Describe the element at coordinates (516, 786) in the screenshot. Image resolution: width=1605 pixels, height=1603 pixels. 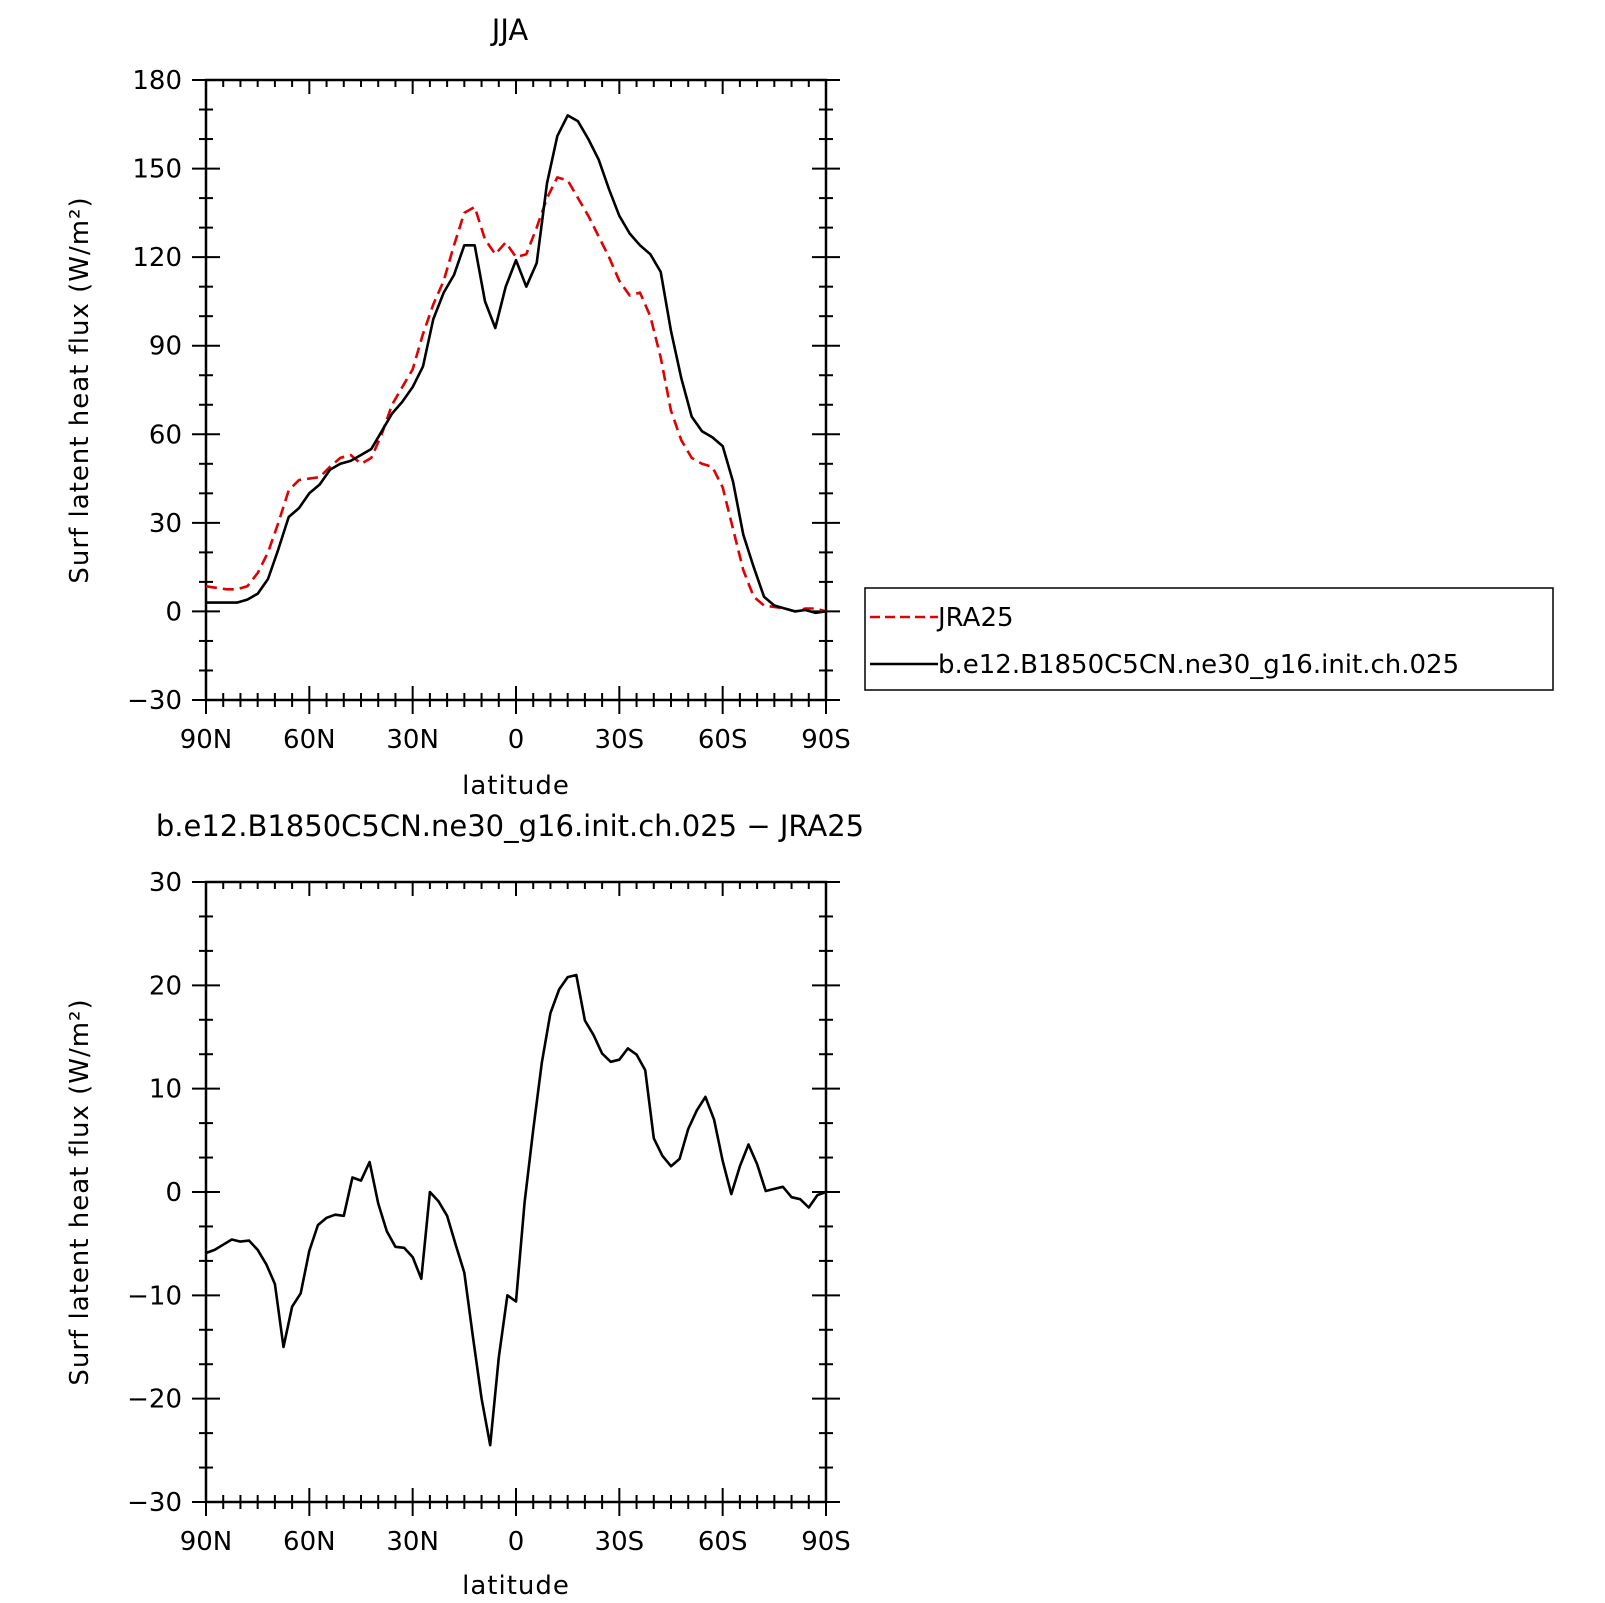
I see `top-x-axis-label: latitude` at that location.